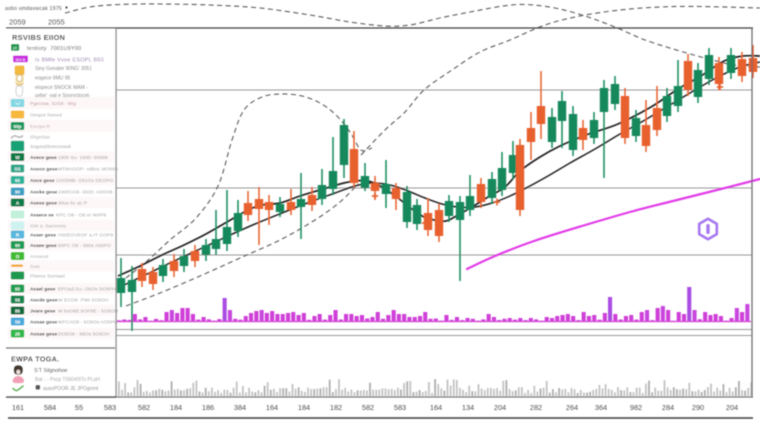 The image size is (760, 431). I want to click on svg-text: SogoodSoncoosok, so click(51, 147).